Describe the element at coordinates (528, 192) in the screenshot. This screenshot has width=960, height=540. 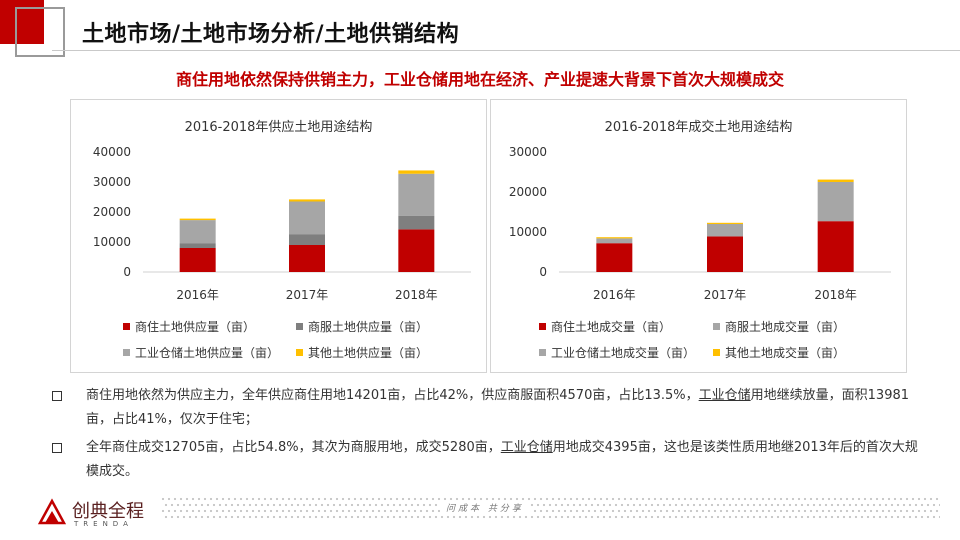
I see `y-tick-label: 20000` at that location.